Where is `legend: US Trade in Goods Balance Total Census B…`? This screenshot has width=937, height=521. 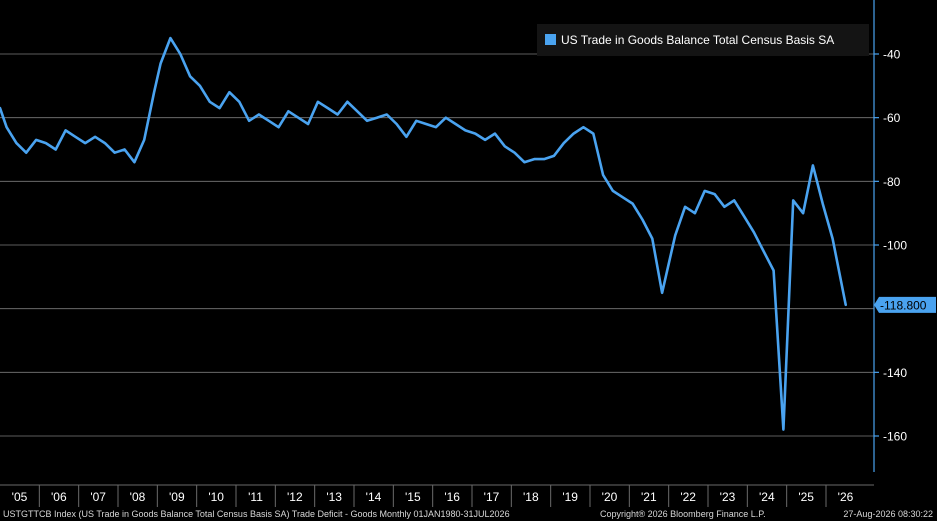
legend: US Trade in Goods Balance Total Census B… is located at coordinates (703, 40).